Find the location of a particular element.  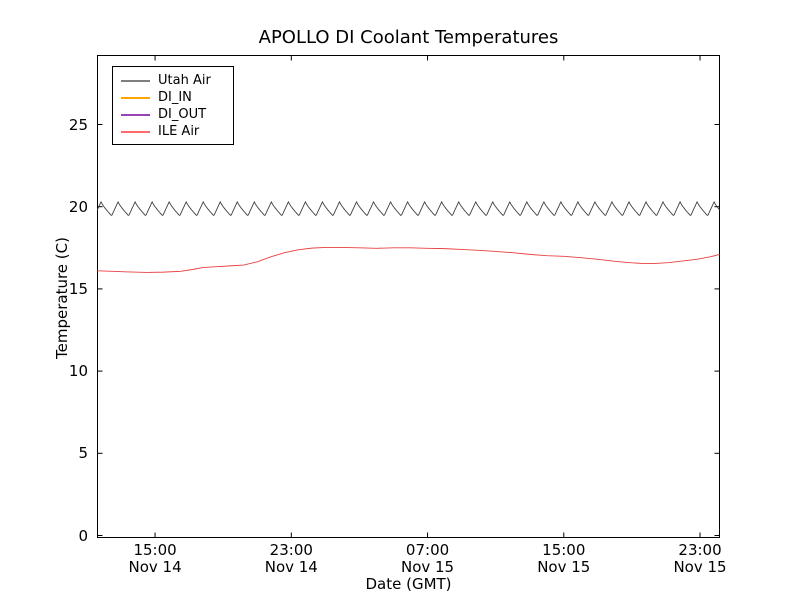

x-axis-label: Date (GMT) is located at coordinates (408, 584).